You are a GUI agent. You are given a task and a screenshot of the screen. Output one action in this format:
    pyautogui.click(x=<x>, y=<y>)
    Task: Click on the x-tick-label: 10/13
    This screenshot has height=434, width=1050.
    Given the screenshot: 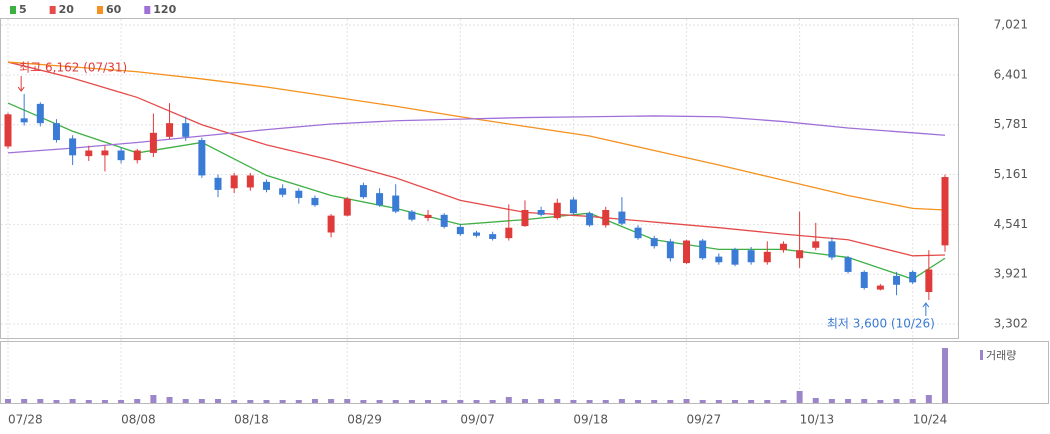 What is the action you would take?
    pyautogui.click(x=817, y=420)
    